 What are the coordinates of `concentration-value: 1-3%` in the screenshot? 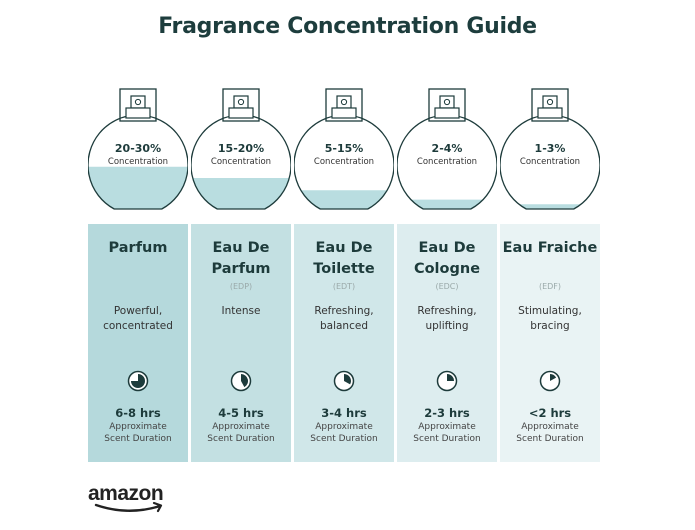 It's located at (550, 148).